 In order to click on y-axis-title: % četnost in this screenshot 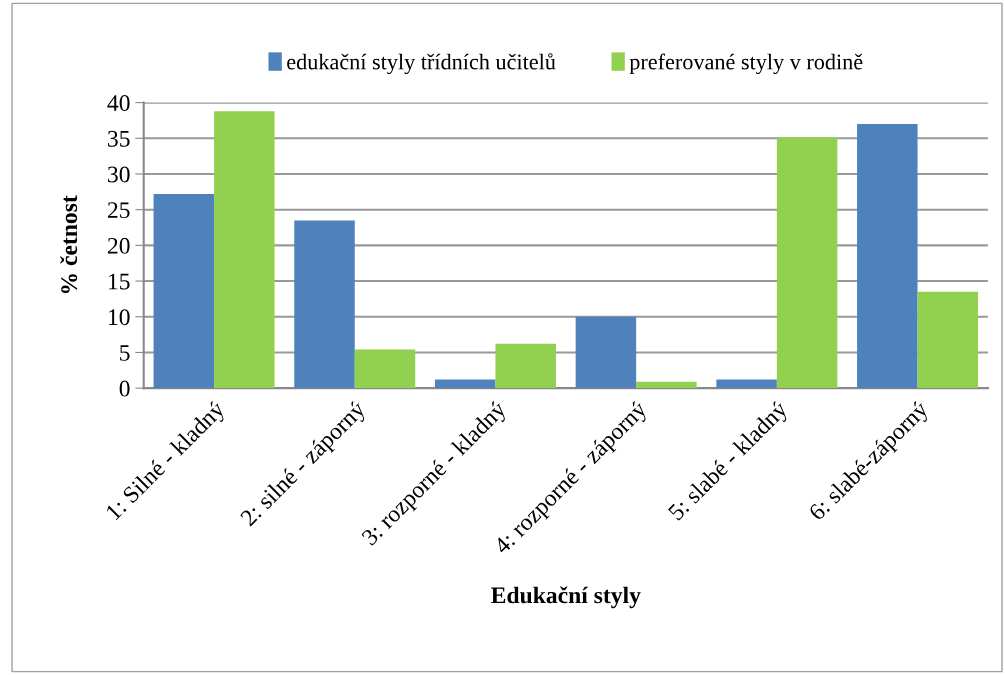, I will do `click(69, 244)`.